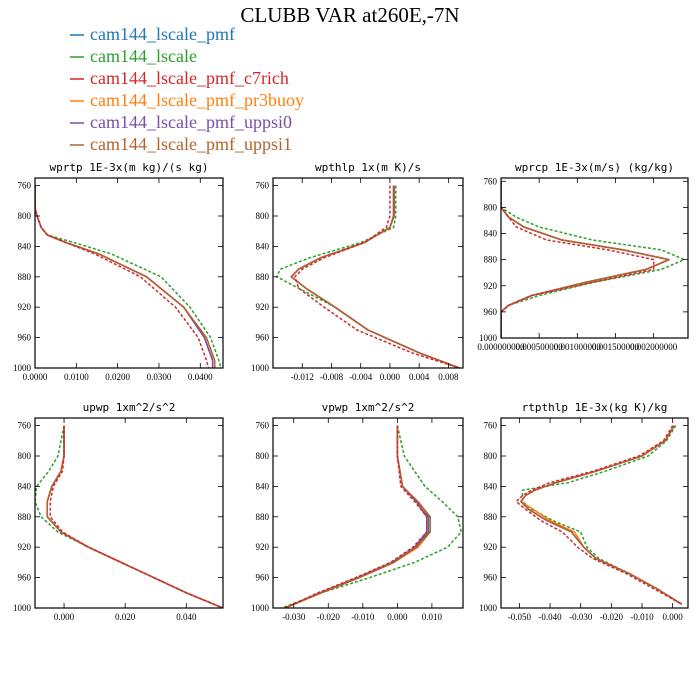 This screenshot has height=700, width=700. What do you see at coordinates (129, 407) in the screenshot?
I see `panel-title: upwp 1xm^2/s^2` at bounding box center [129, 407].